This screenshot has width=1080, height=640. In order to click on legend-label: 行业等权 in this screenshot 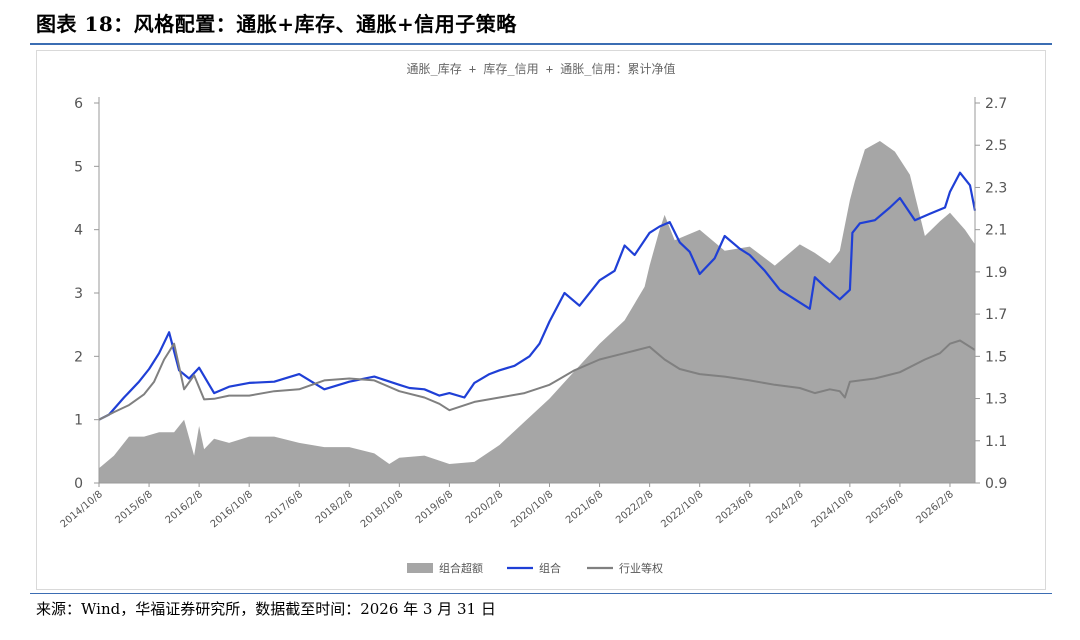, I will do `click(641, 568)`.